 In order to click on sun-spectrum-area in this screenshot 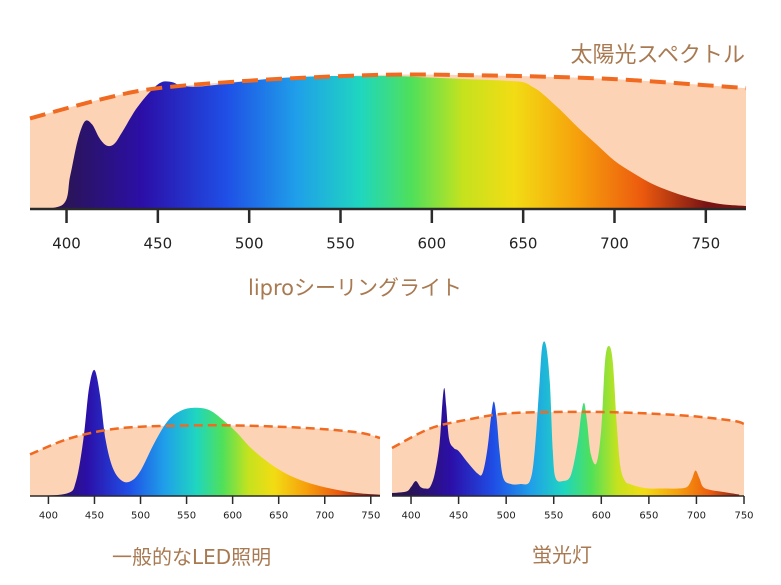, I will do `click(568, 453)`.